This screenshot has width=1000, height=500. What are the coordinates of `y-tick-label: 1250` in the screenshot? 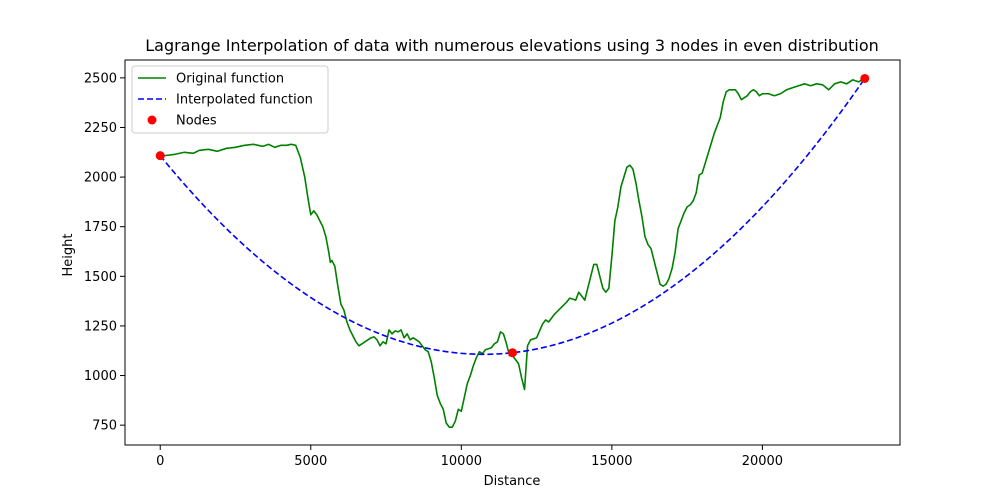 It's located at (100, 326).